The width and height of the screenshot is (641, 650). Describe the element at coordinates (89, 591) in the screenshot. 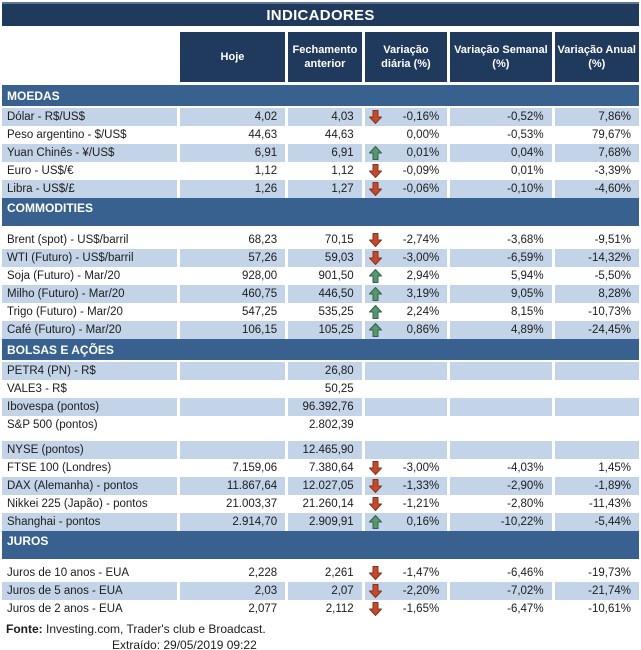

I see `row-label: Juros de 5 anos - EUA` at that location.